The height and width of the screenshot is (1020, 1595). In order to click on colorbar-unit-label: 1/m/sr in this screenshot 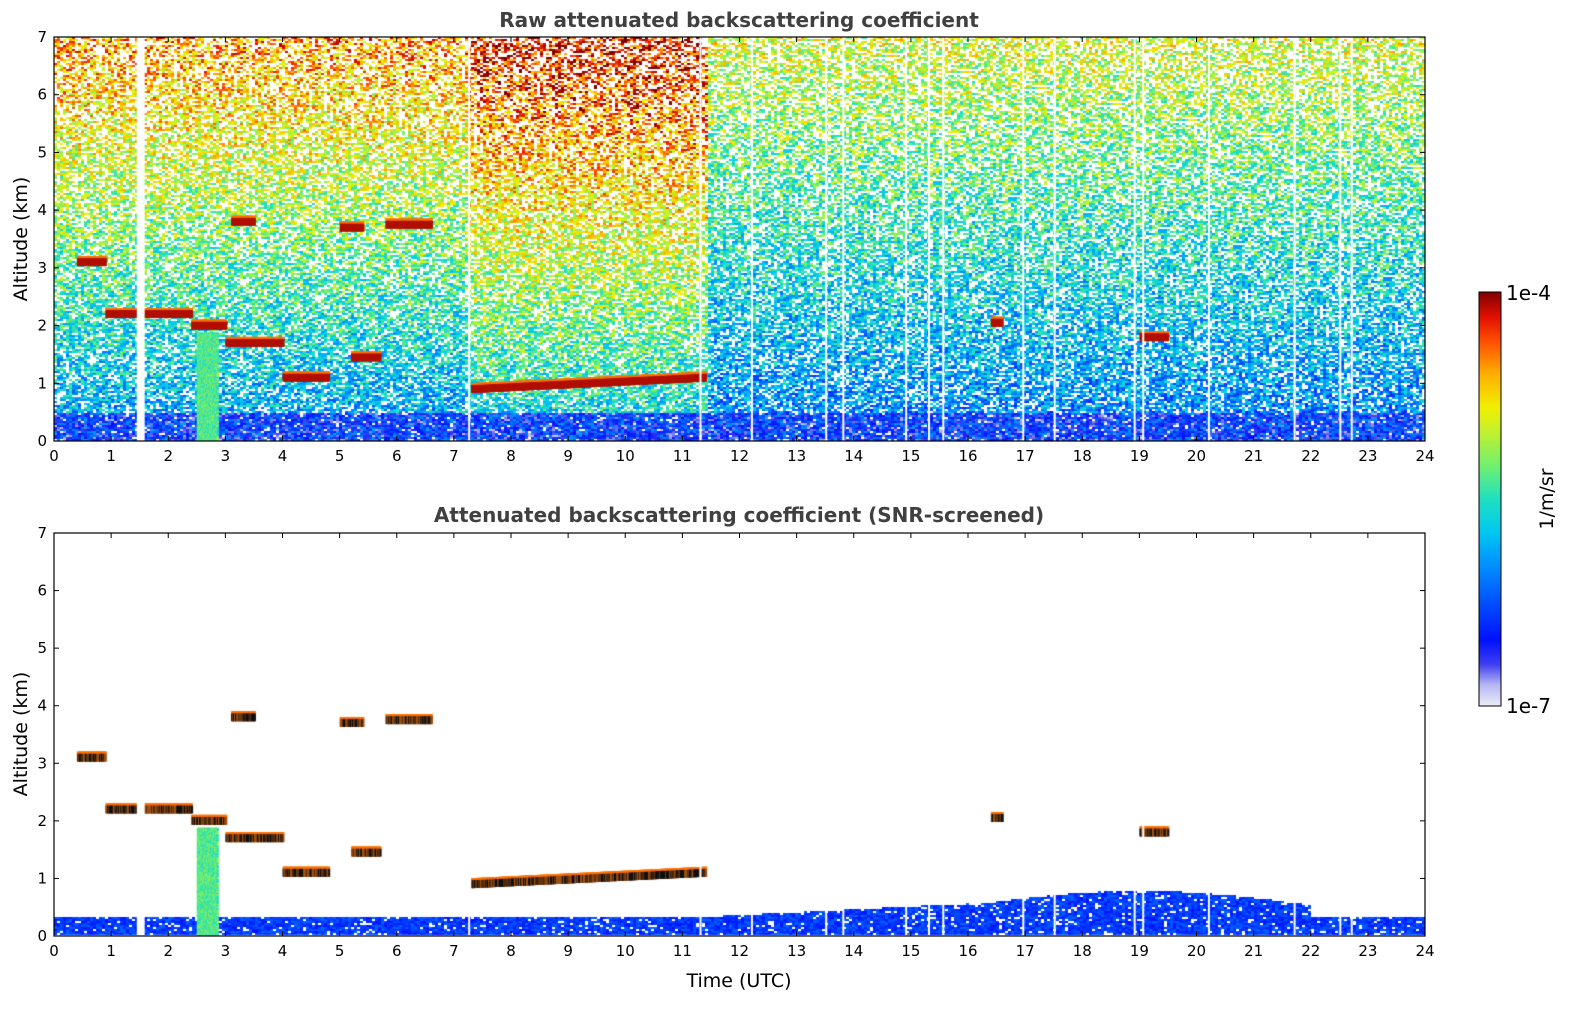, I will do `click(1547, 498)`.